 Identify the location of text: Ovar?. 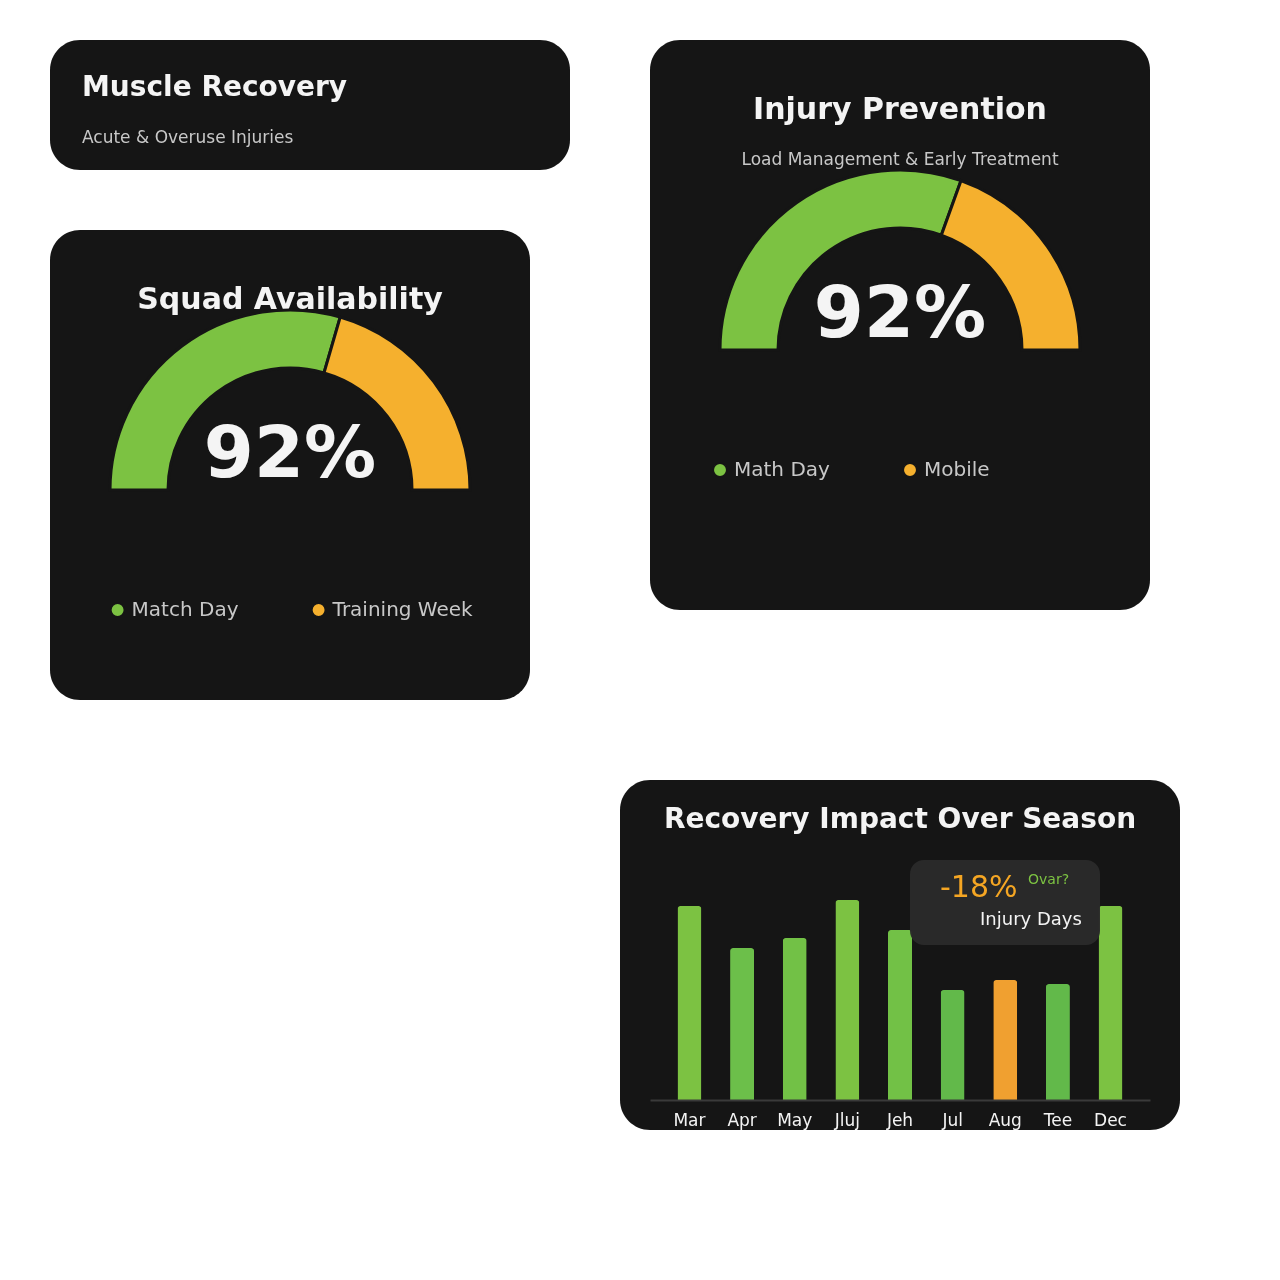
(1049, 879).